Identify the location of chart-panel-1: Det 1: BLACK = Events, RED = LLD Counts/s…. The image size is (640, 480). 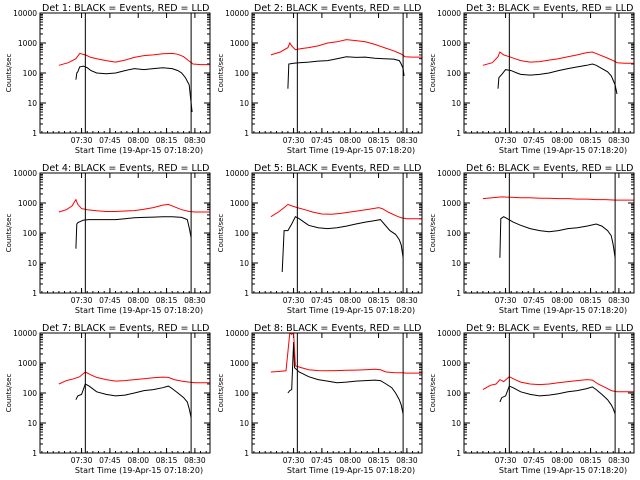
(108, 79).